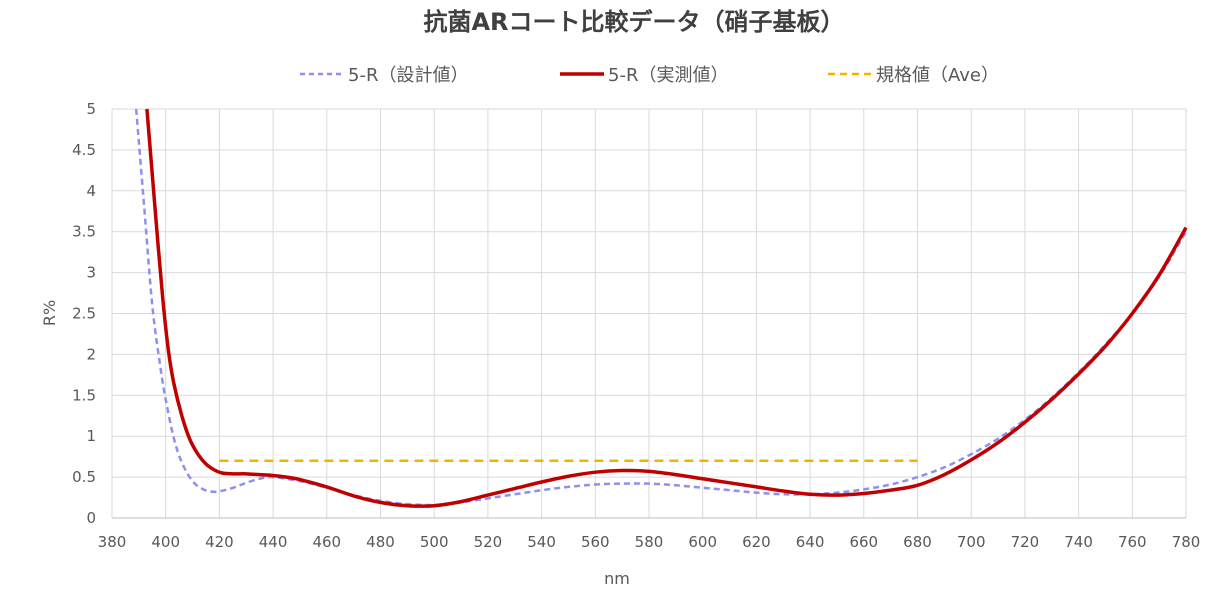 The height and width of the screenshot is (609, 1219). What do you see at coordinates (91, 518) in the screenshot?
I see `y-tick-label: 0` at bounding box center [91, 518].